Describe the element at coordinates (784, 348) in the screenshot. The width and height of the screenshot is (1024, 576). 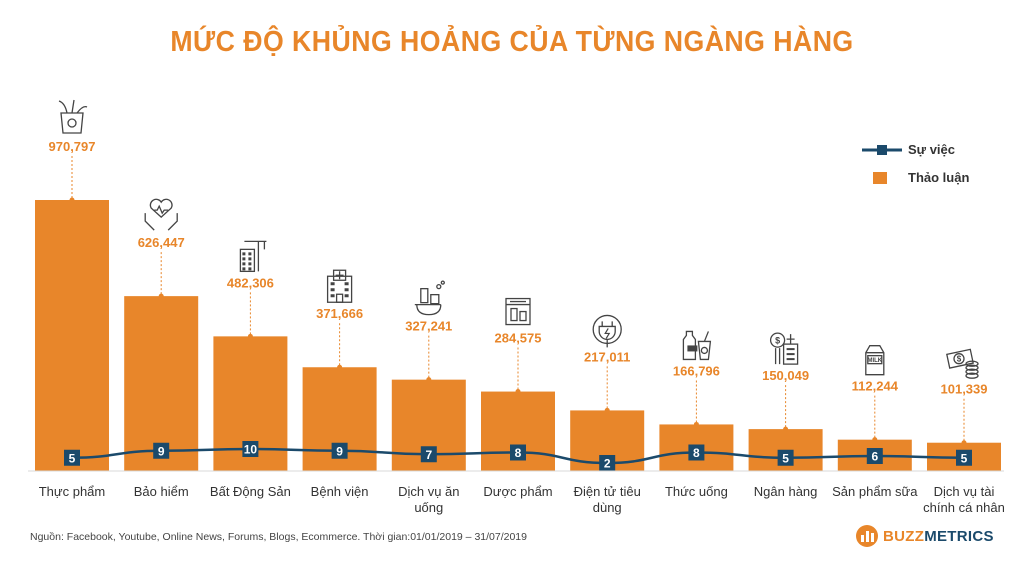
I see `bank-city-icon: $` at that location.